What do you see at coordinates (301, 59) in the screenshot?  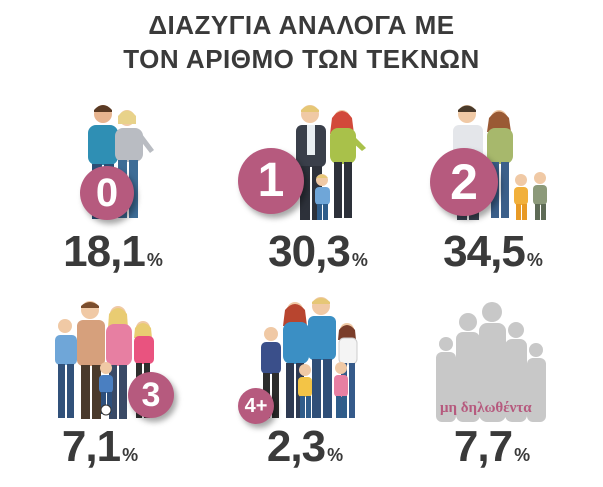 I see `chart-title-line-2: ΤΟΝ ΑΡΙΘΜΟ ΤΩΝ ΤΕΚΝΩΝ` at bounding box center [301, 59].